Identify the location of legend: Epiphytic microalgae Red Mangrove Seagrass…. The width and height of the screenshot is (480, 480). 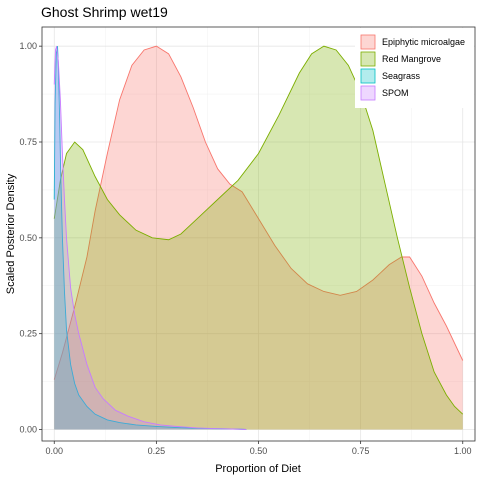
(414, 68).